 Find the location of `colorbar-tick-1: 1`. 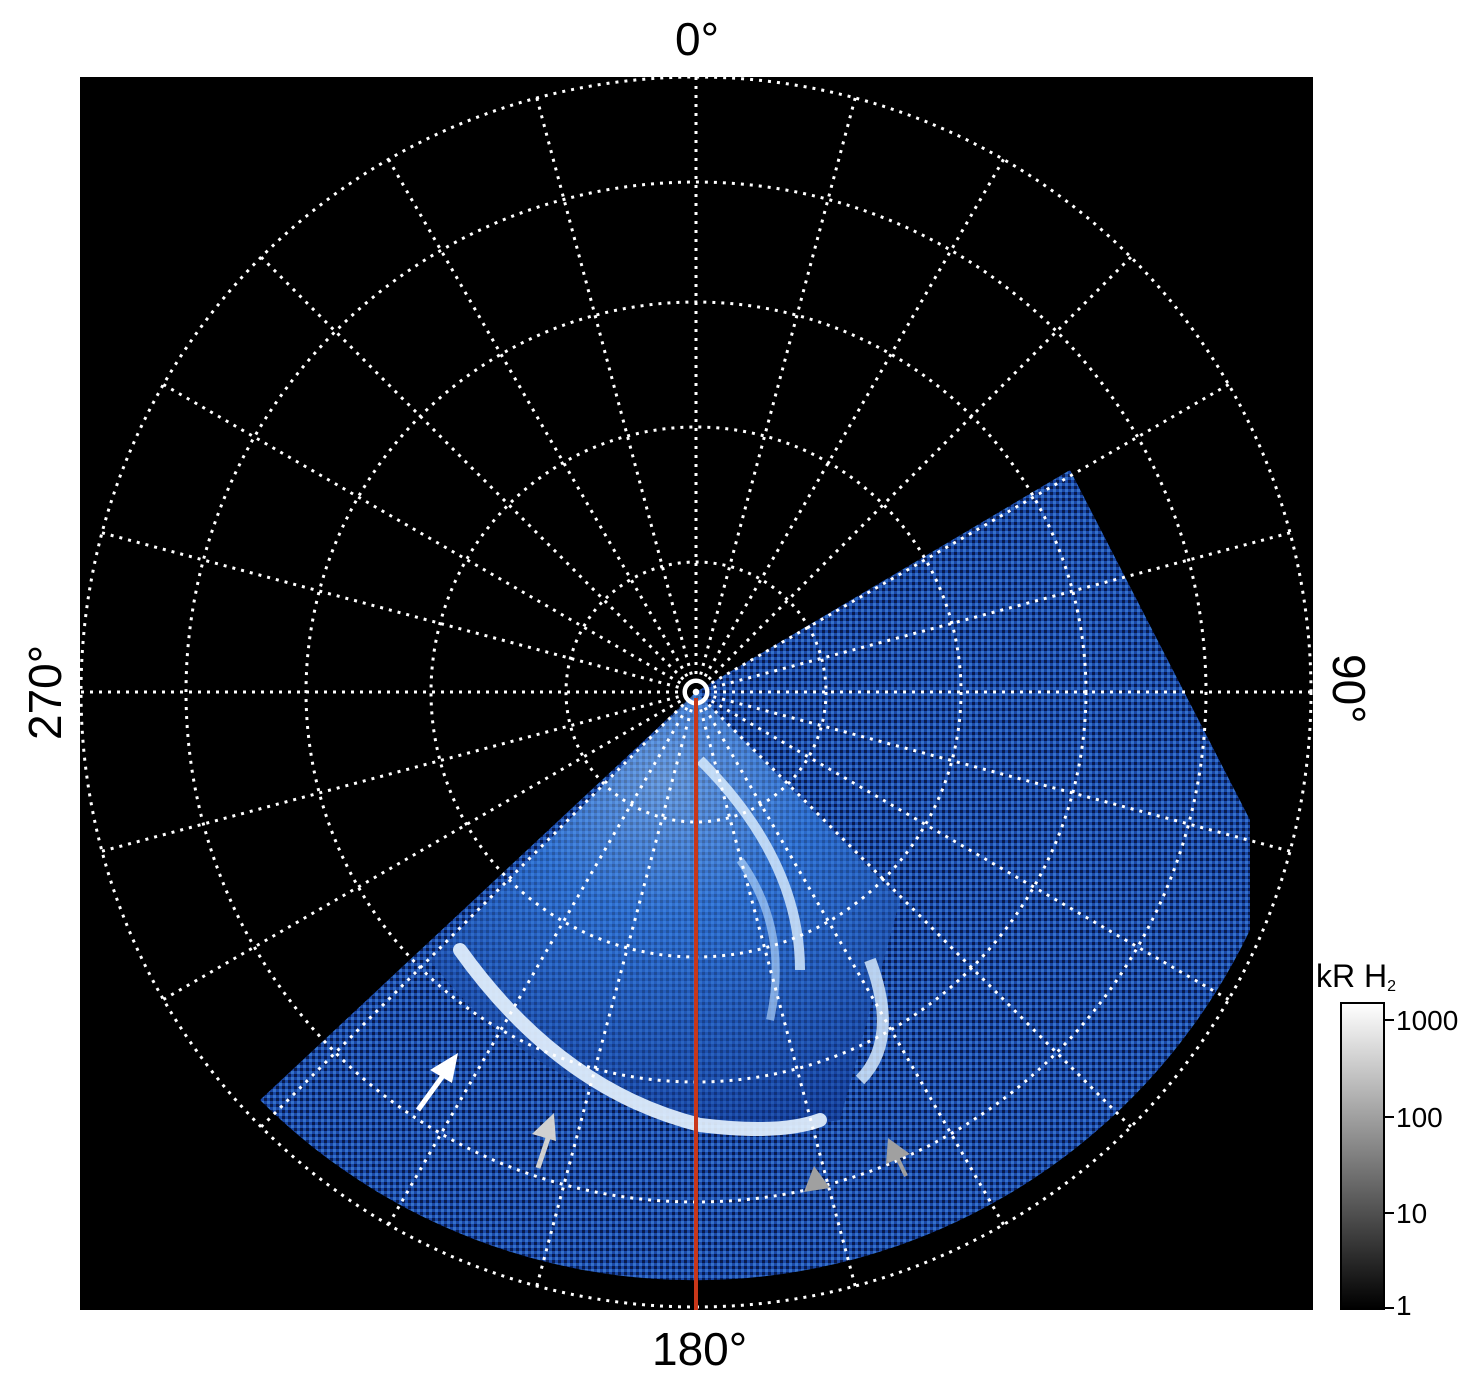

colorbar-tick-1: 1 is located at coordinates (1404, 1305).